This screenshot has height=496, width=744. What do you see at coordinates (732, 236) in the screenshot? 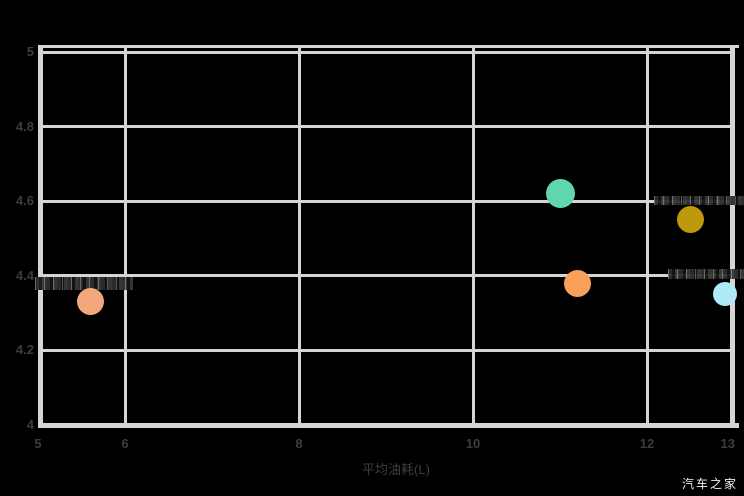
I see `plot-border-right` at bounding box center [732, 236].